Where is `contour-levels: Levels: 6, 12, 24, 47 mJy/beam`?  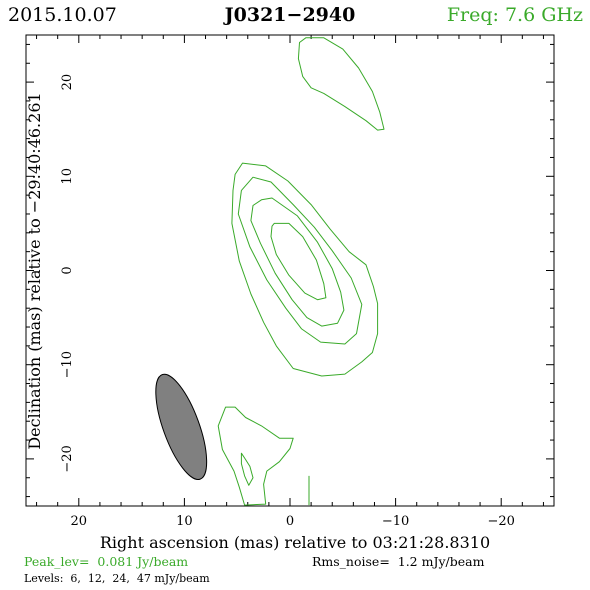
contour-levels: Levels: 6, 12, 24, 47 mJy/beam is located at coordinates (117, 578).